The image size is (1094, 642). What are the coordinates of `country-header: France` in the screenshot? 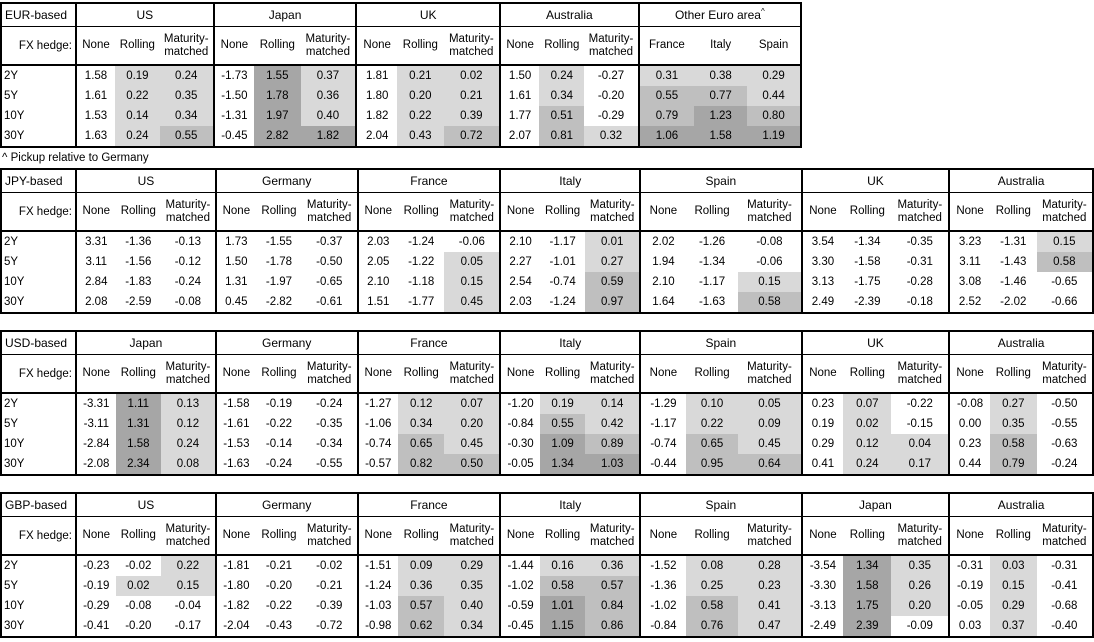 It's located at (429, 181).